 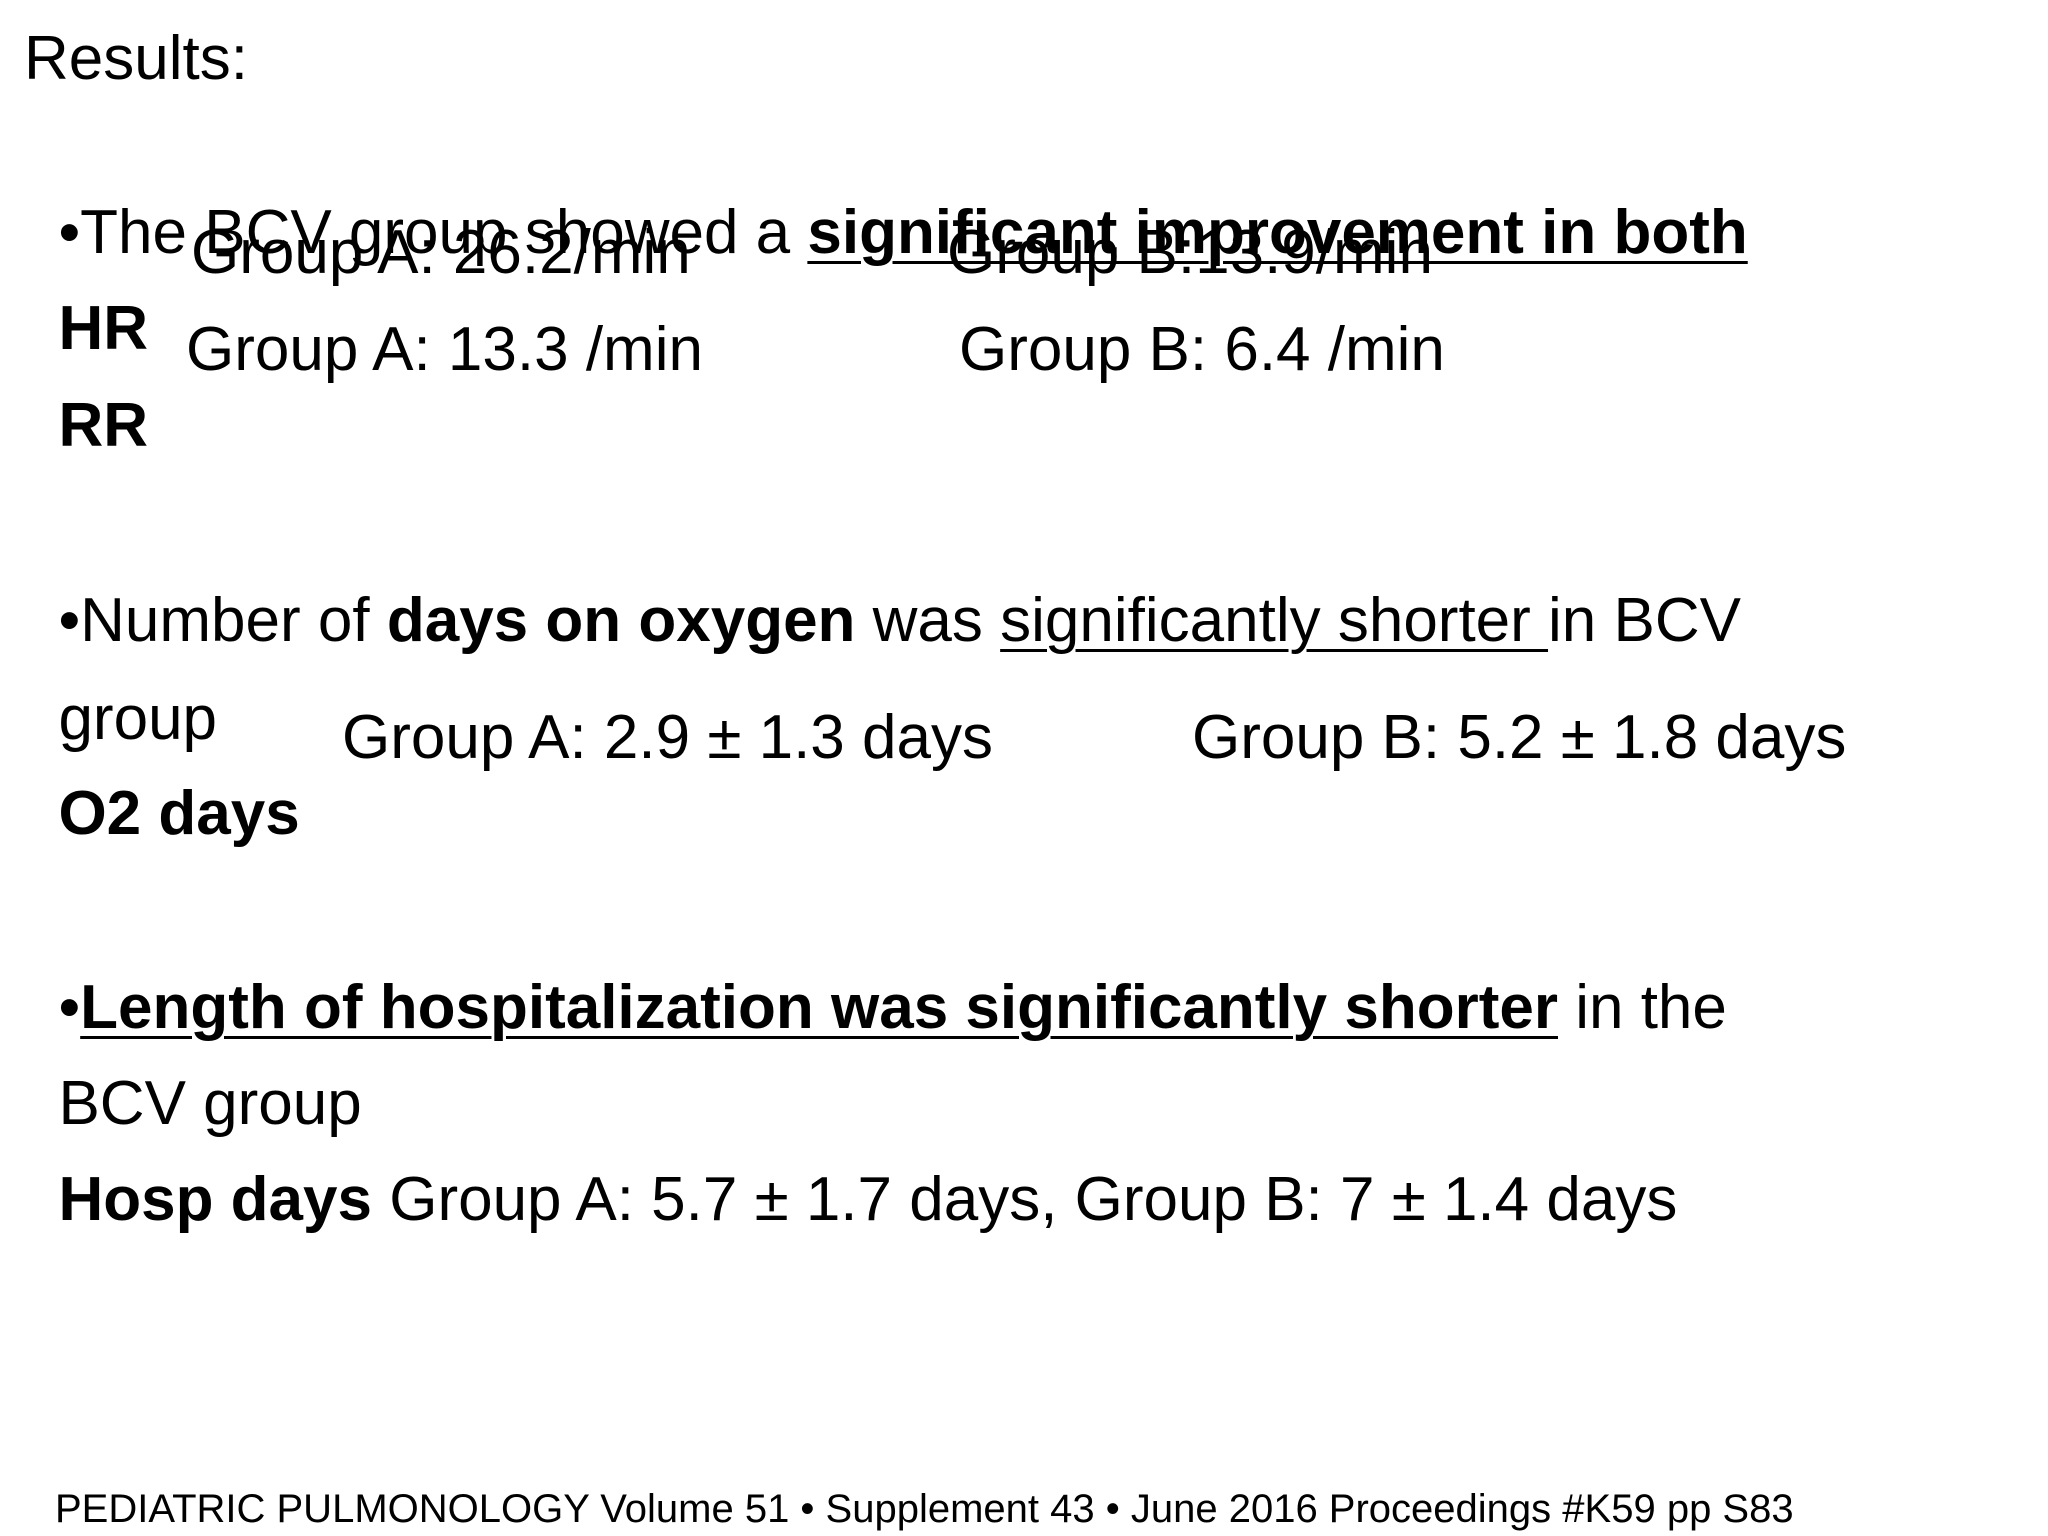 I want to click on text-run: significantly shorter, so click(x=1274, y=620).